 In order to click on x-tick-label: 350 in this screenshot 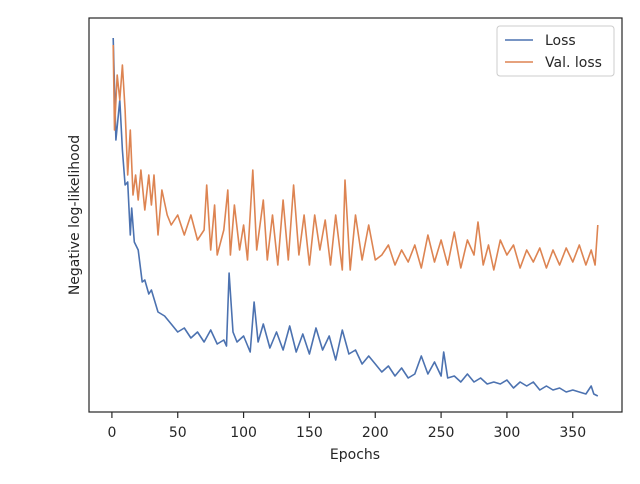, I will do `click(572, 433)`.